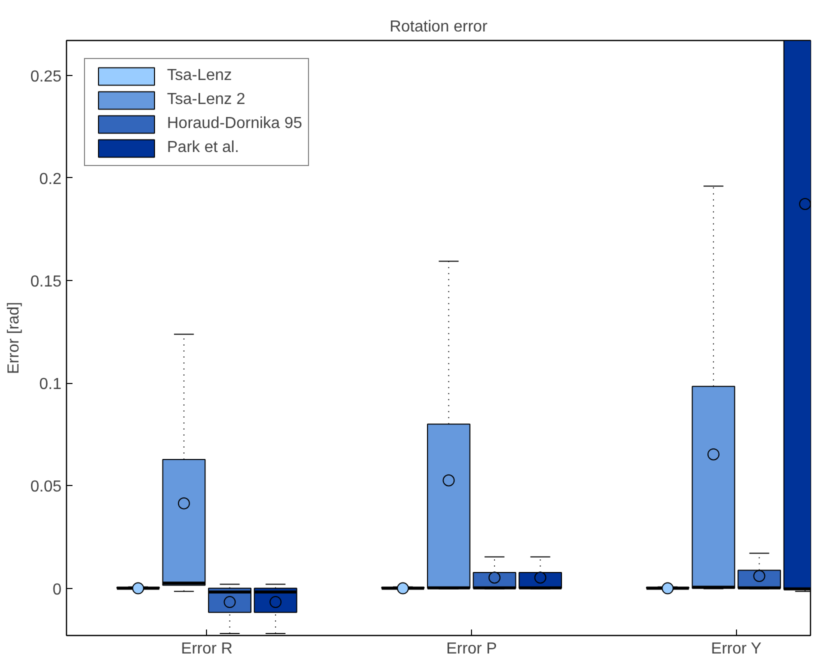  I want to click on x-tick-label: Error R, so click(207, 649).